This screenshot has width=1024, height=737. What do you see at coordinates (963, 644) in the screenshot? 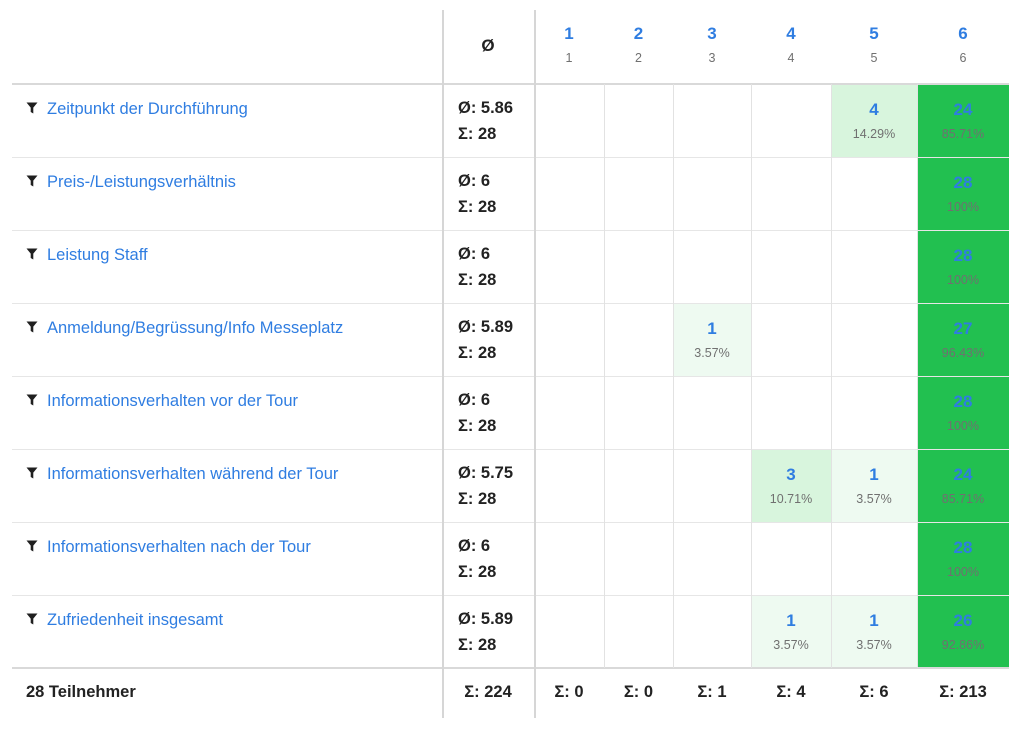
I see `cell-percent: 92.86%` at bounding box center [963, 644].